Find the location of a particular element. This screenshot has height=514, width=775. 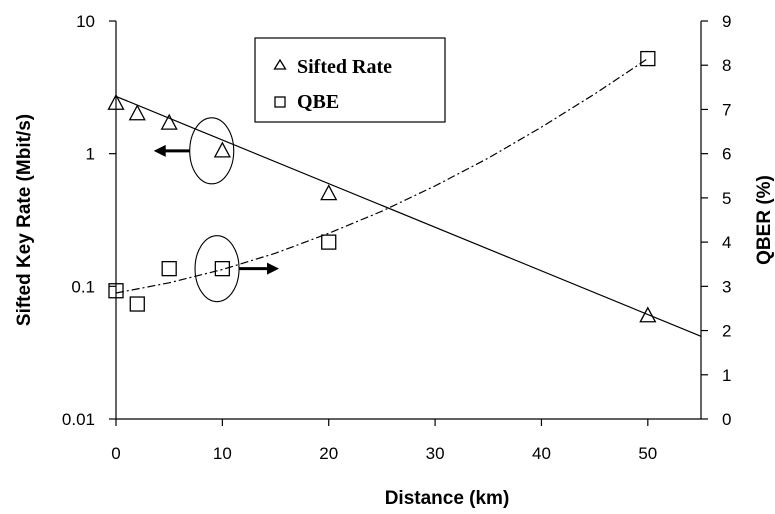

left-axis-ticks: 0.01 0.1 1 10 is located at coordinates (89, 220).